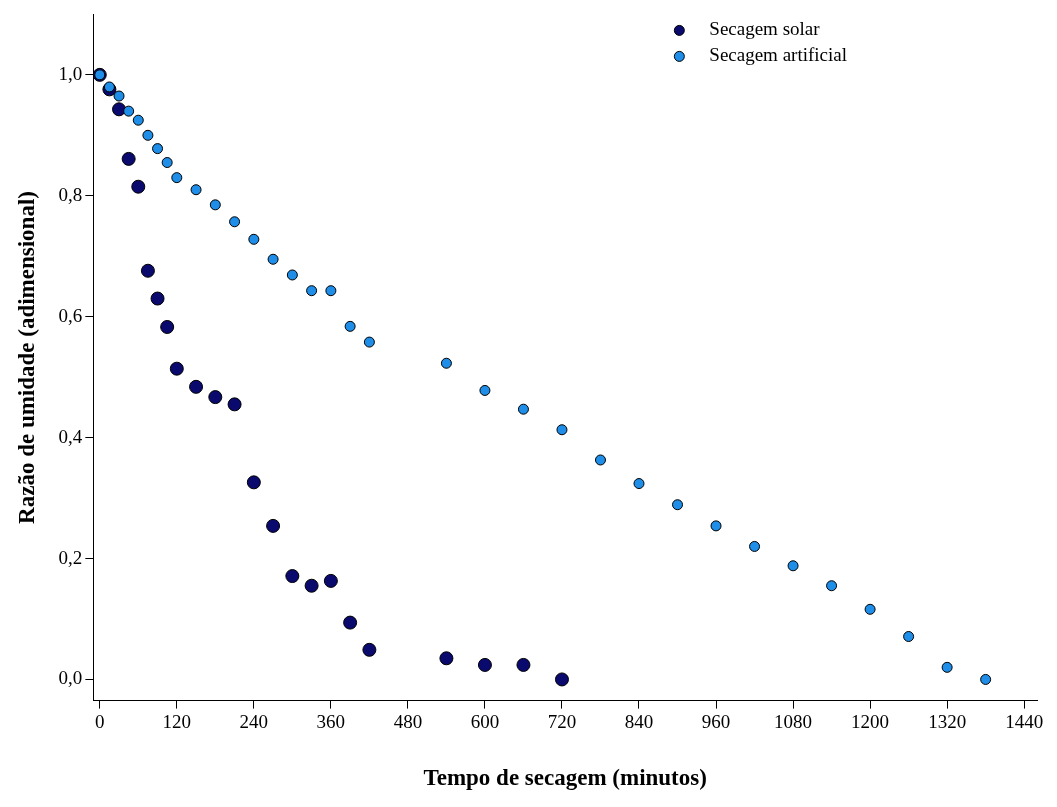 The width and height of the screenshot is (1057, 807). What do you see at coordinates (485, 721) in the screenshot?
I see `x-tick-label: 600` at bounding box center [485, 721].